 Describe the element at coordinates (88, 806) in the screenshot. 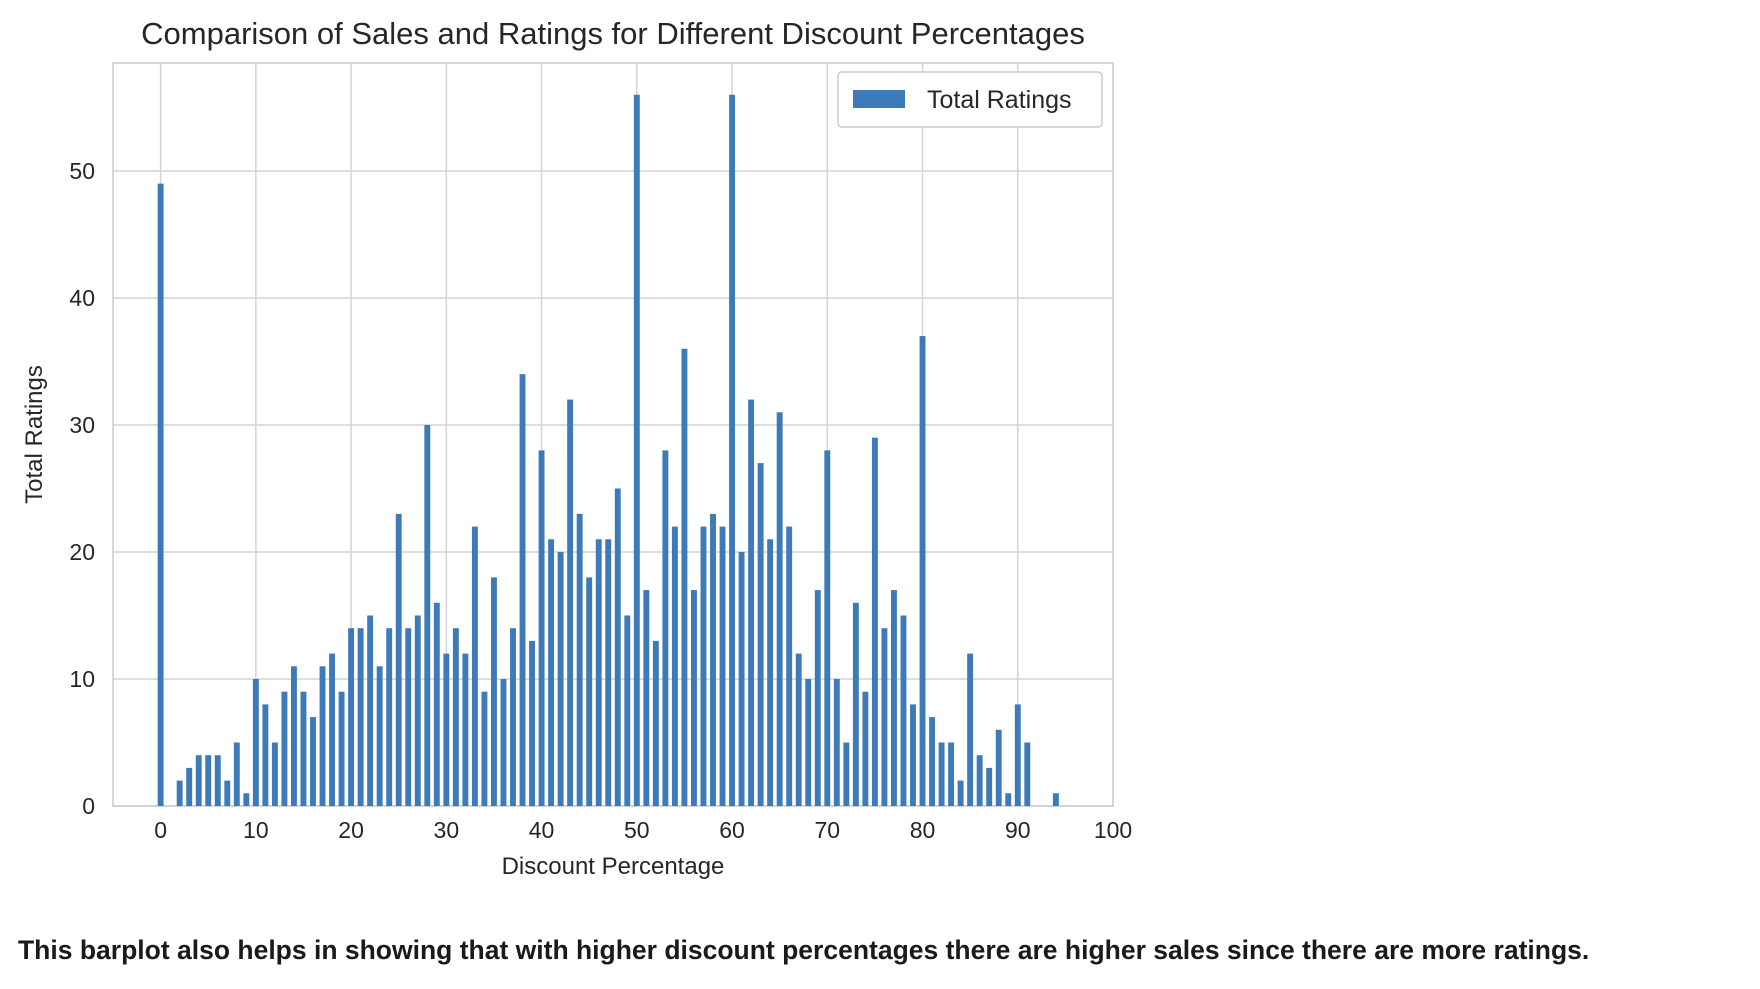

I see `y-tick-label: 0` at that location.